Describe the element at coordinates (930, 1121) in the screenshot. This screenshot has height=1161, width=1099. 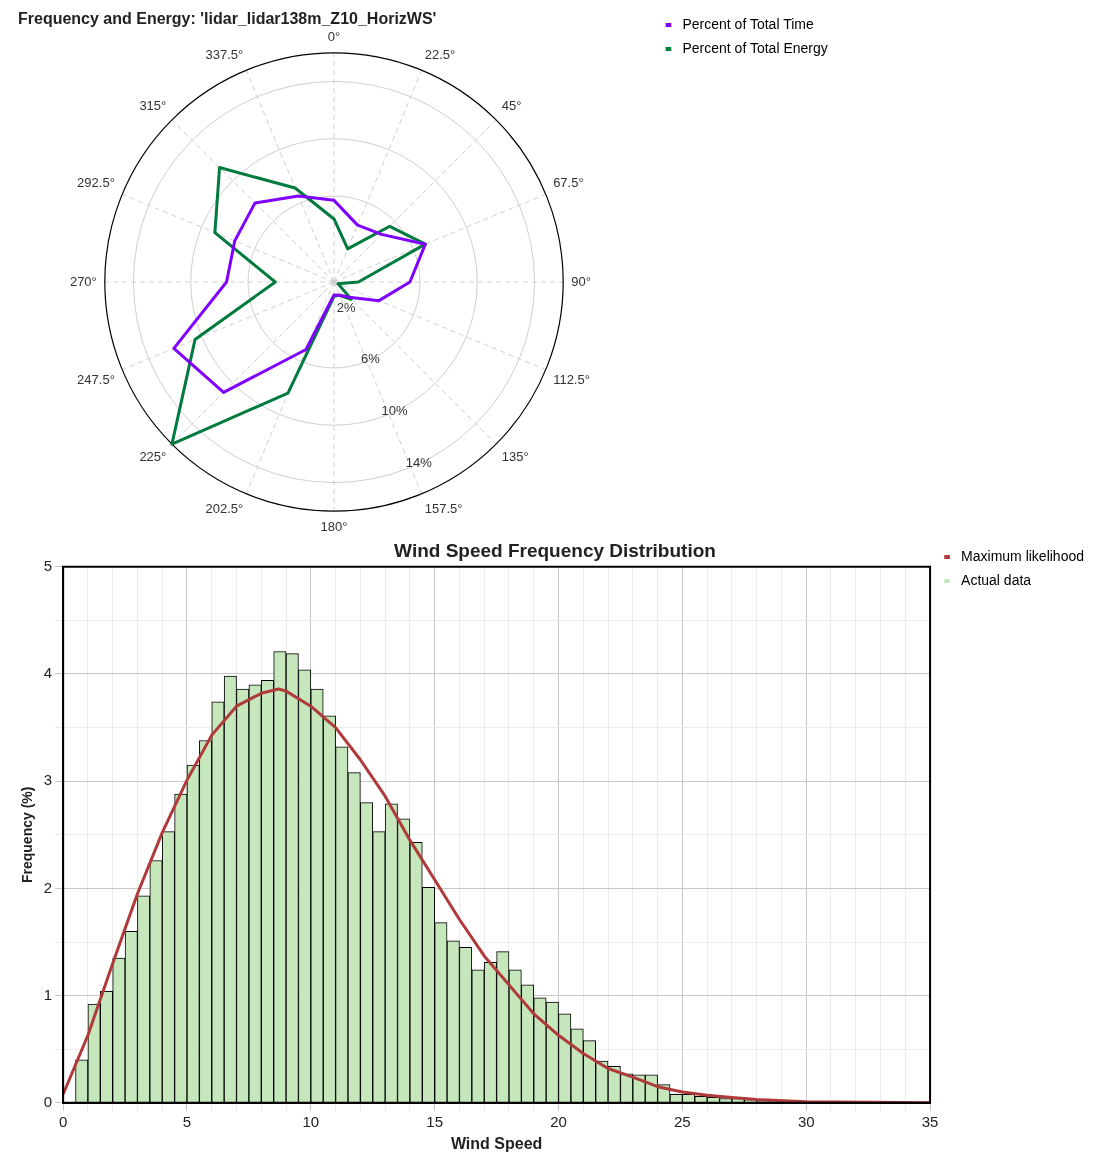
I see `x-tick-label: 35` at that location.